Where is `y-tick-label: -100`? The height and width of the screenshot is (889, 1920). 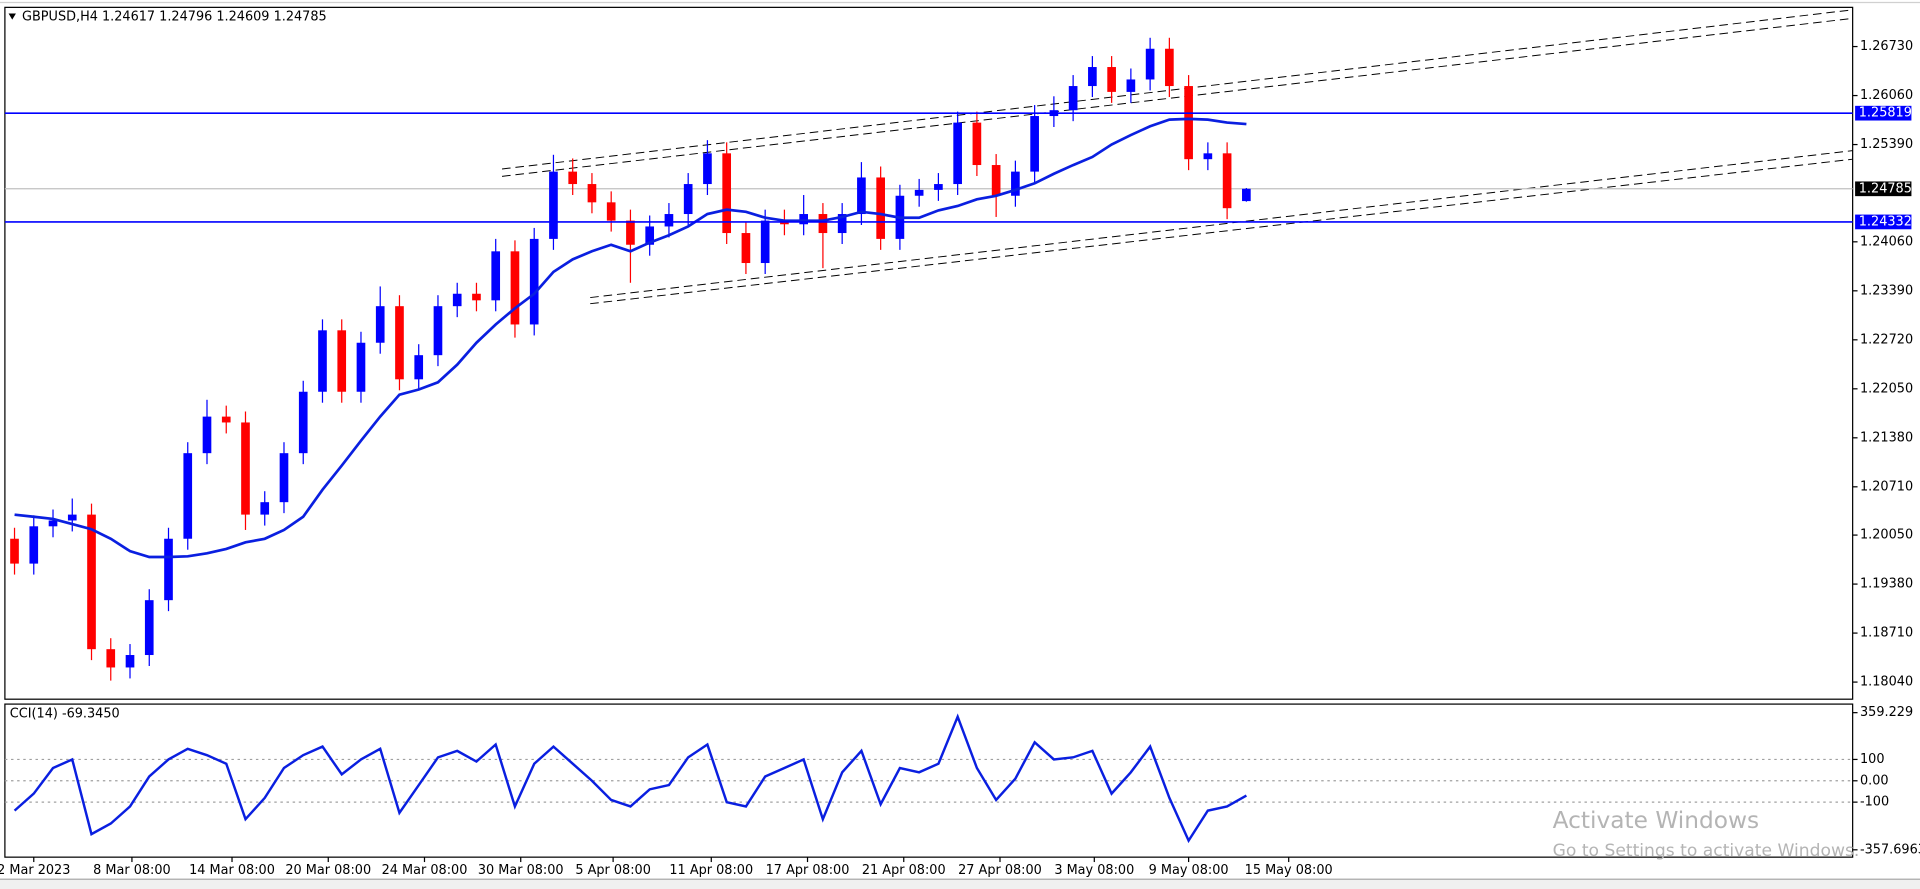 y-tick-label: -100 is located at coordinates (1874, 802).